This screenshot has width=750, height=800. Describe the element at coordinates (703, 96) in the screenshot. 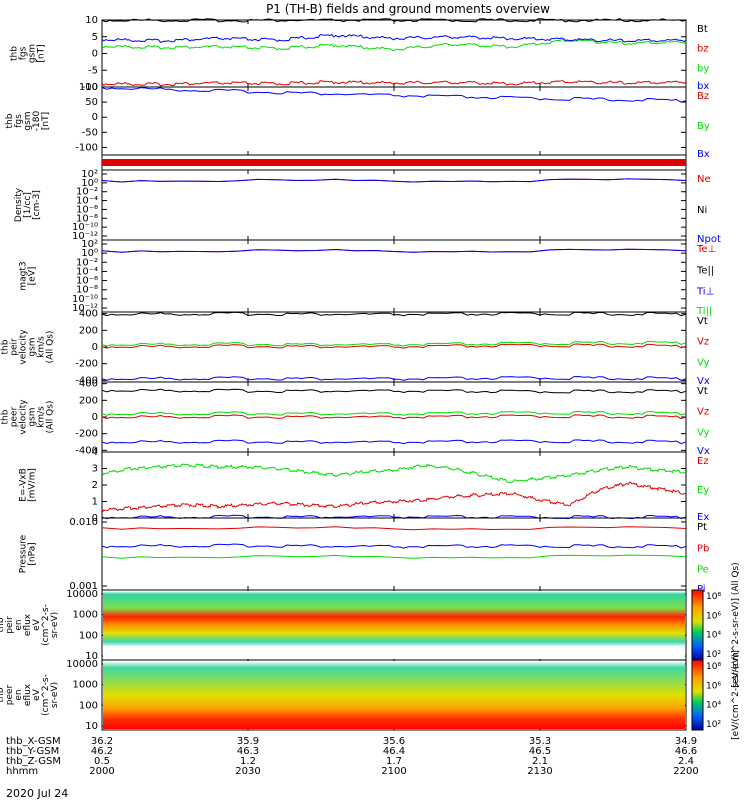

I see `legend-bz: Bz` at that location.